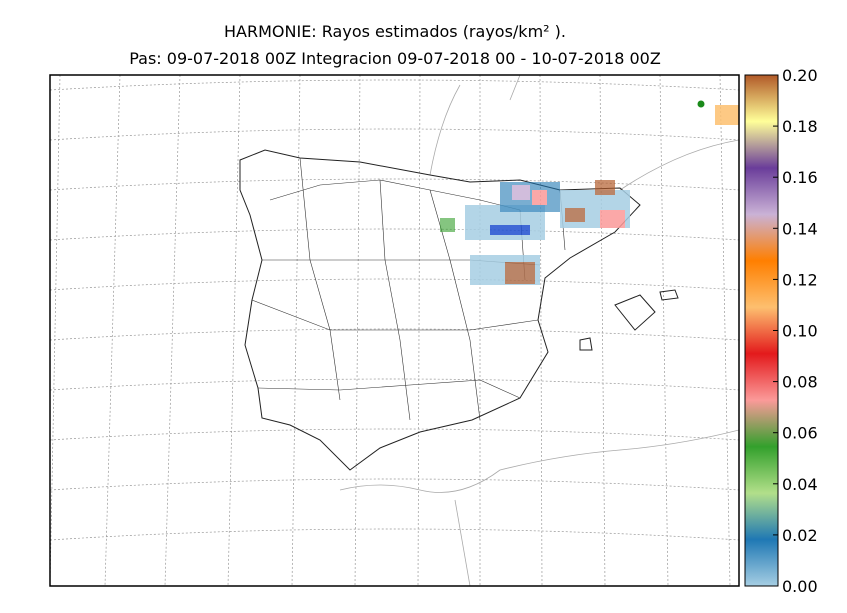  I want to click on colorbar-tick-label: 0.18, so click(800, 126).